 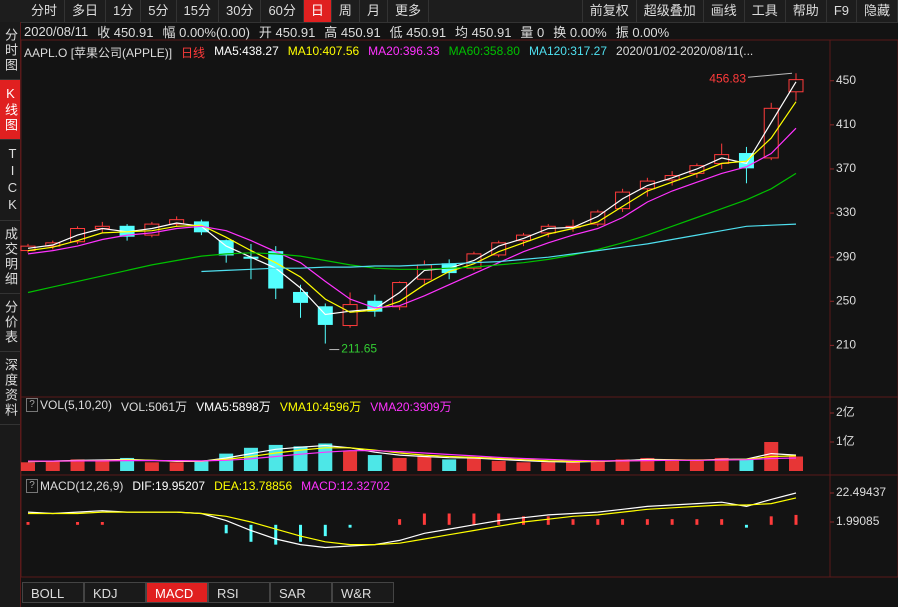 What do you see at coordinates (10, 51) in the screenshot?
I see `side-tab: 分时图` at bounding box center [10, 51].